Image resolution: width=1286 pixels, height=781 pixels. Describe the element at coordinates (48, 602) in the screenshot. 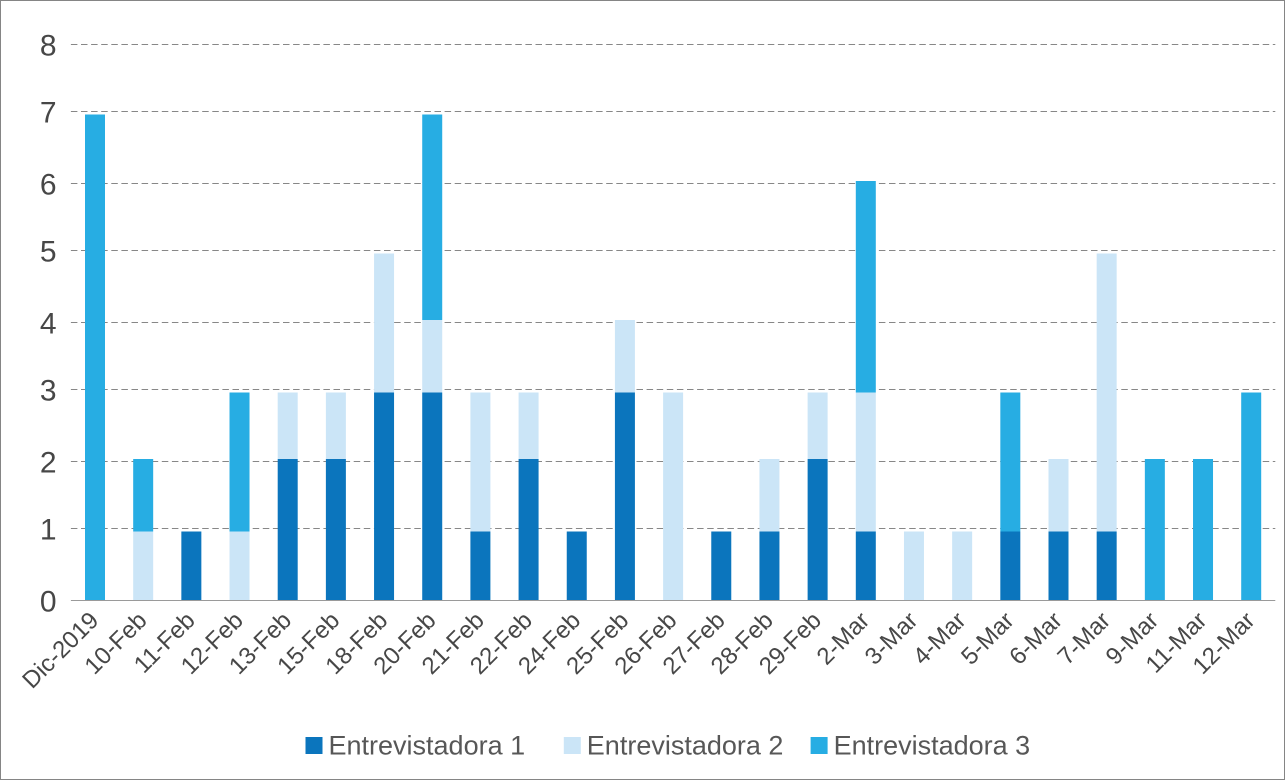

I see `svg-text: 0` at that location.